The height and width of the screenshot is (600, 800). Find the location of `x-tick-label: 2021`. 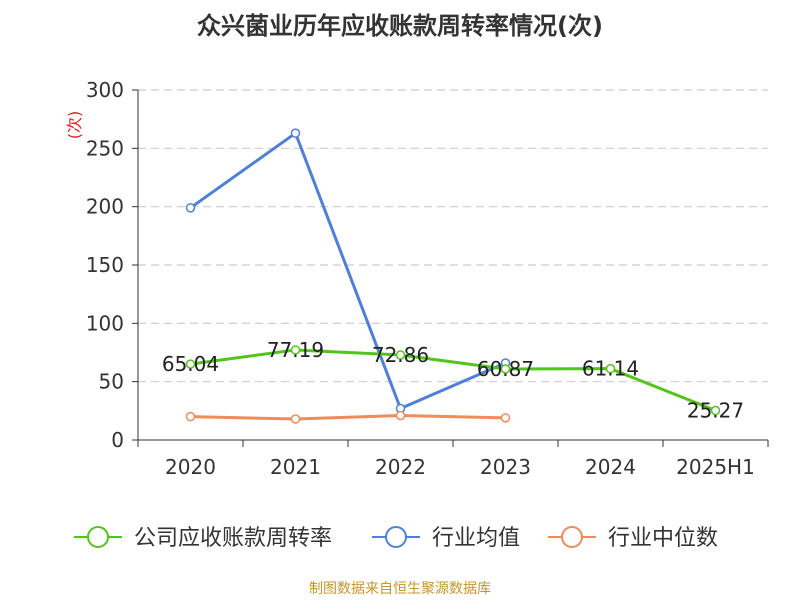

x-tick-label: 2021 is located at coordinates (295, 467).